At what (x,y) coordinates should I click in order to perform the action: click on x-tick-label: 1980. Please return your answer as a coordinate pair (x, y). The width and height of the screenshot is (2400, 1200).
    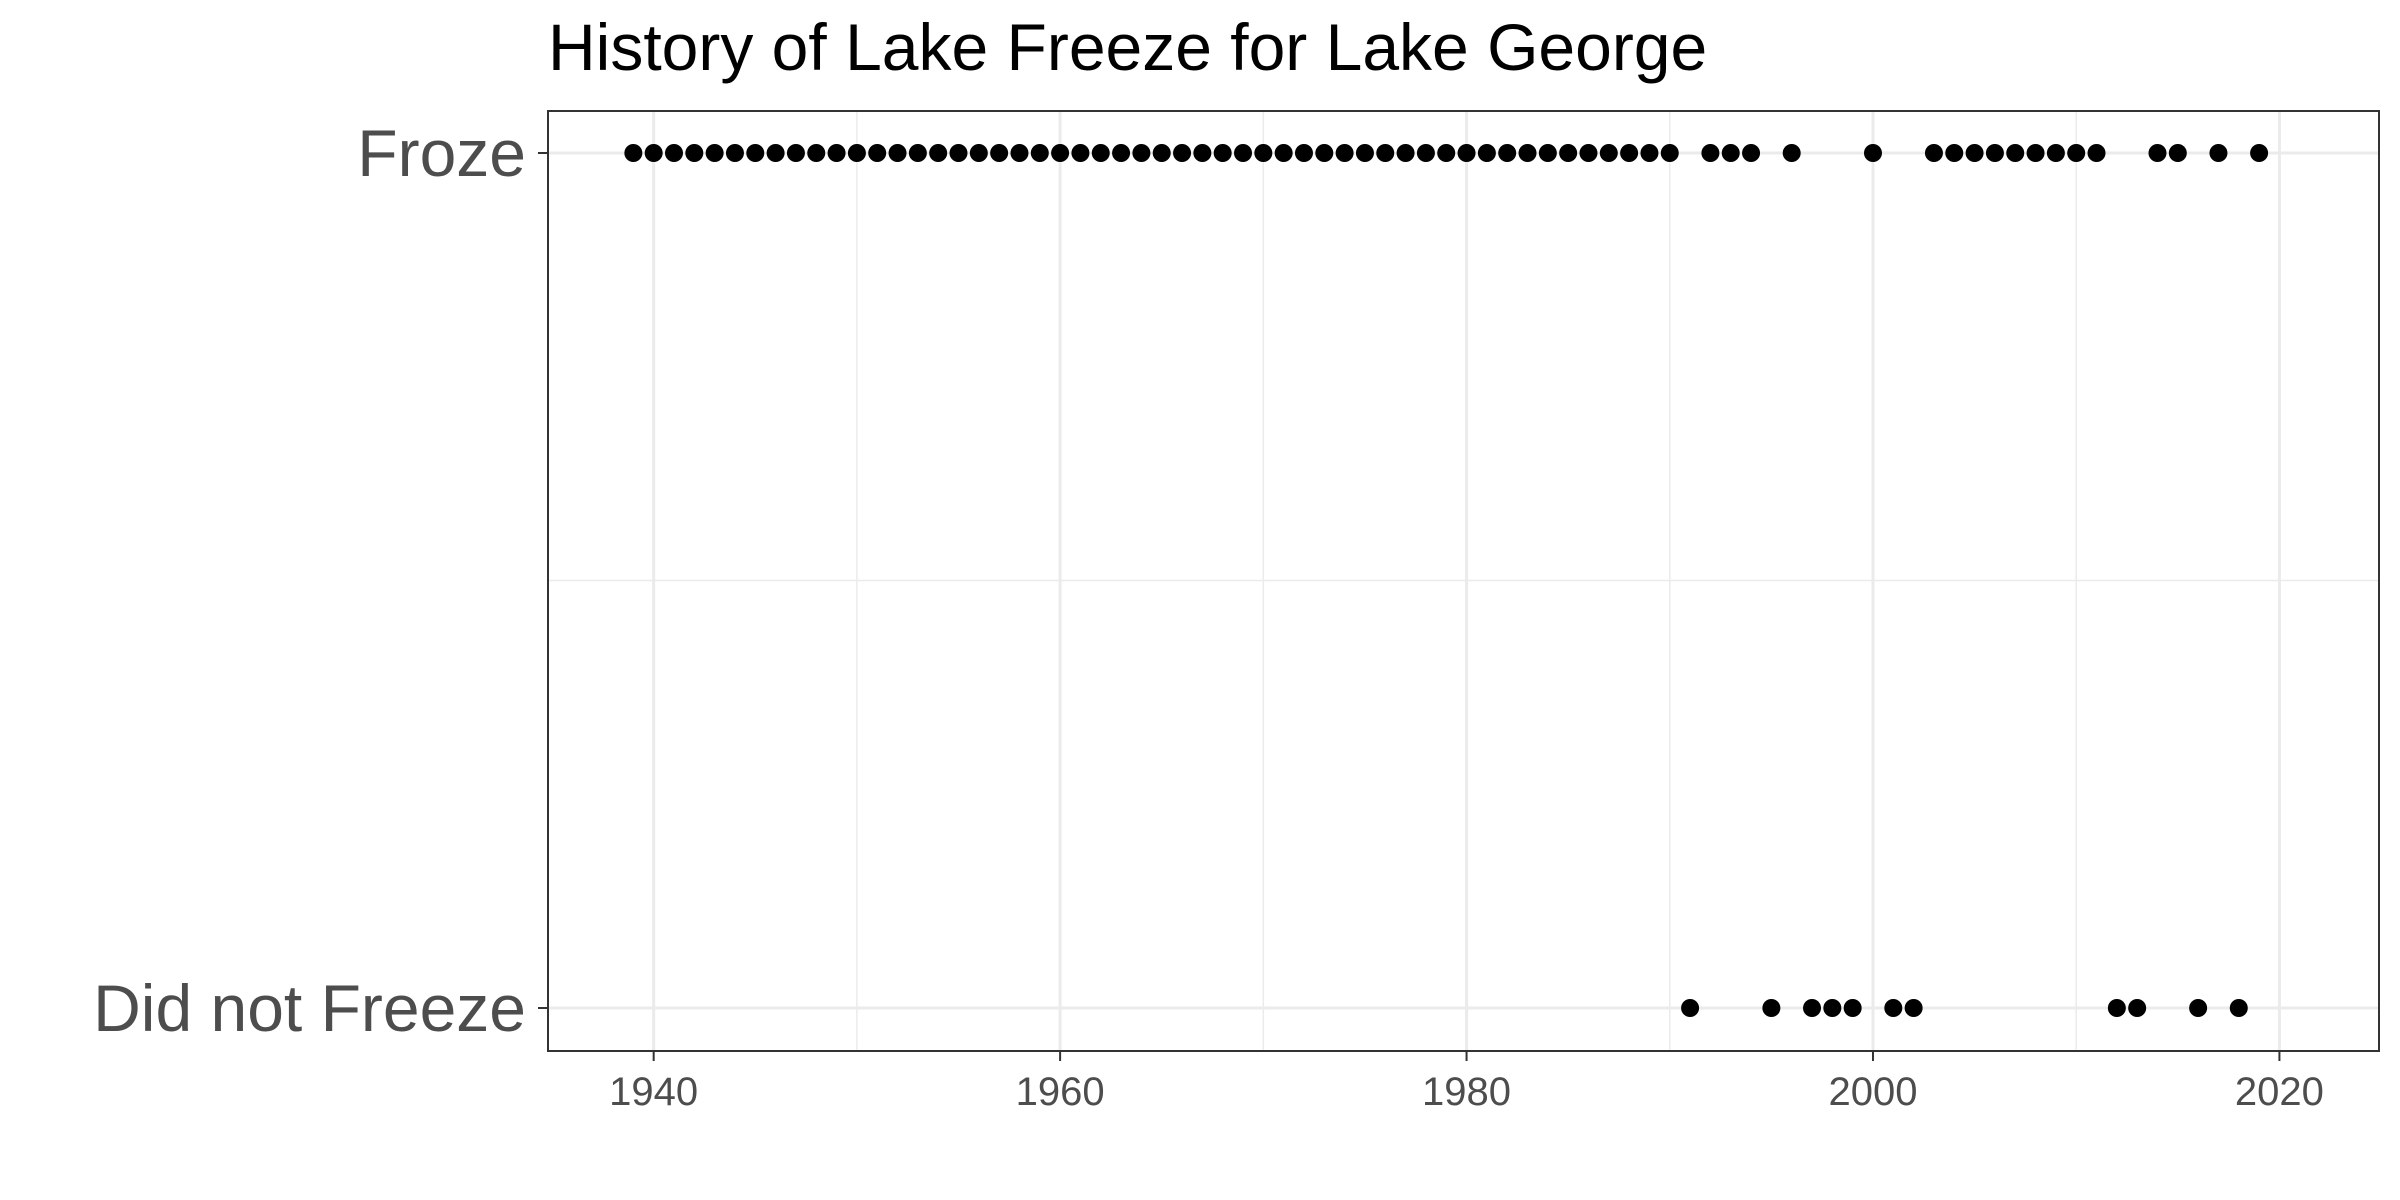
    Looking at the image, I should click on (1466, 1092).